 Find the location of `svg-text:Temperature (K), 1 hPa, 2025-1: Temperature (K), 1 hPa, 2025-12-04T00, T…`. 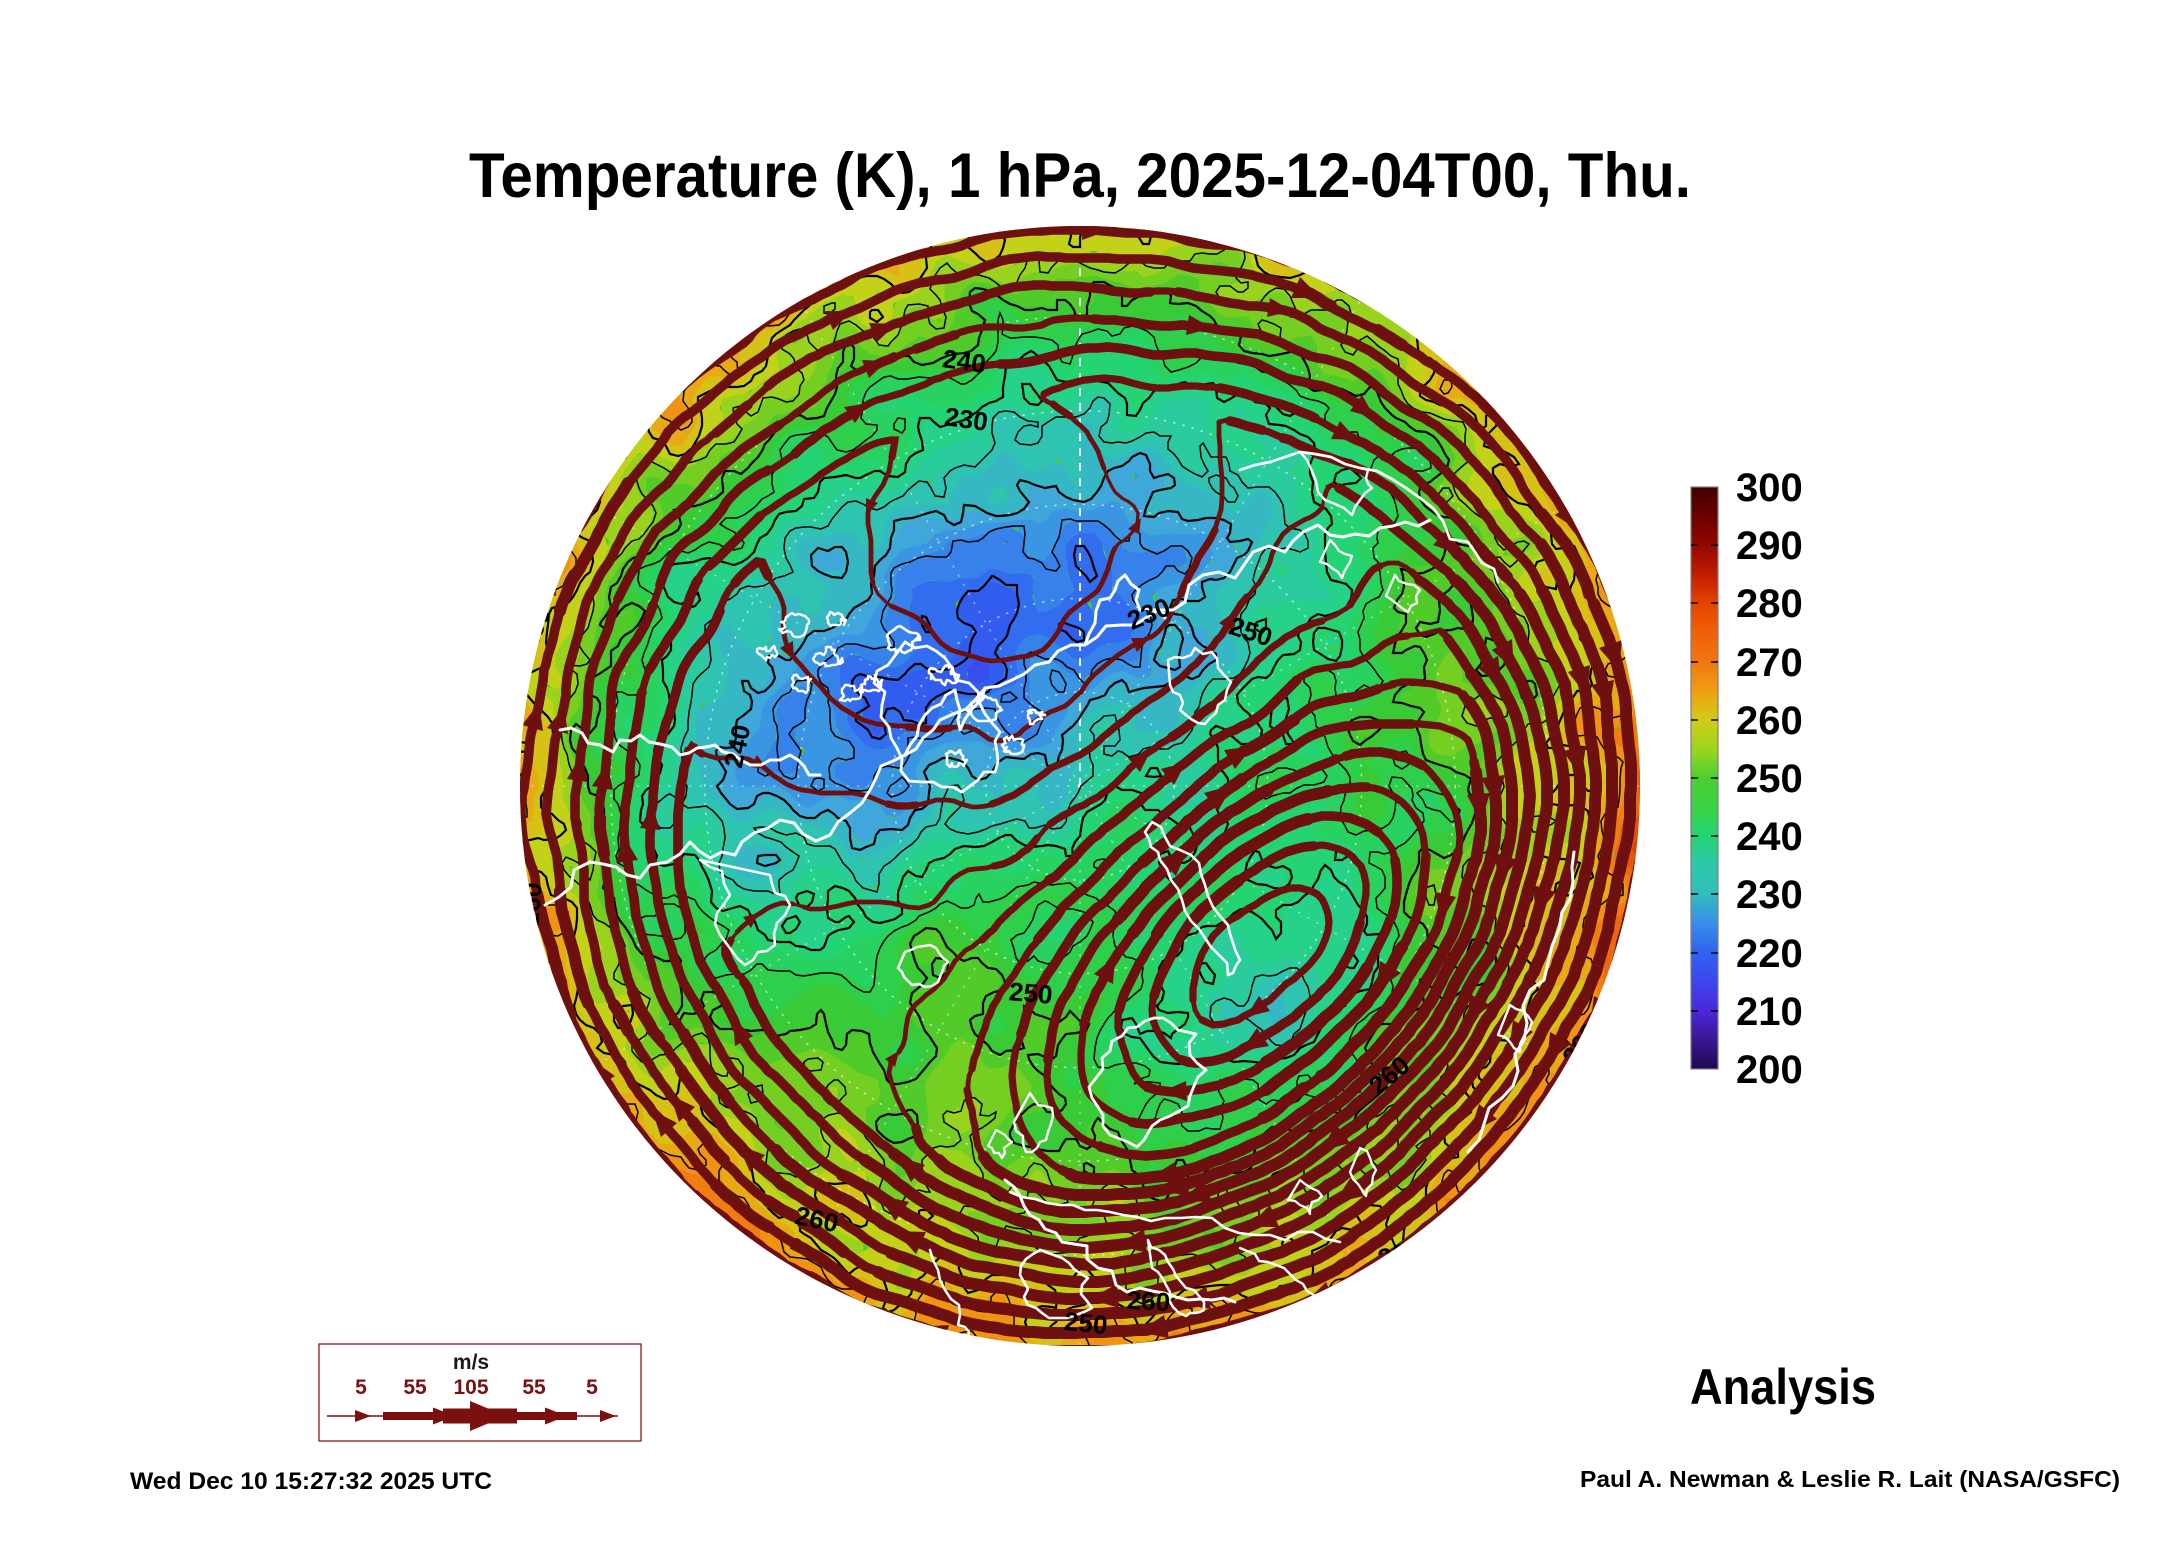

svg-text:Temperature (K), 1 hPa, 2025-1: Temperature (K), 1 hPa, 2025-12-04T00, T… is located at coordinates (1080, 176).